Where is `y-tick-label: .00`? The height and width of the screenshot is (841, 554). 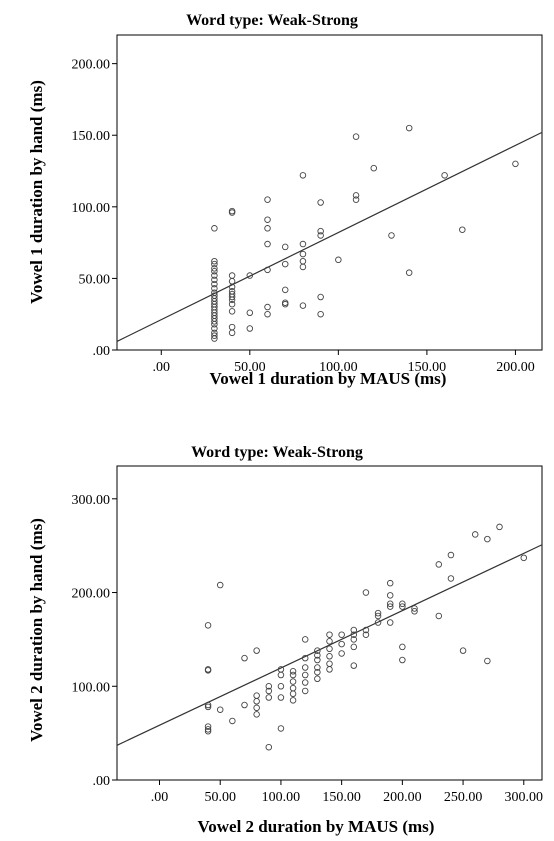 y-tick-label: .00 is located at coordinates (102, 351).